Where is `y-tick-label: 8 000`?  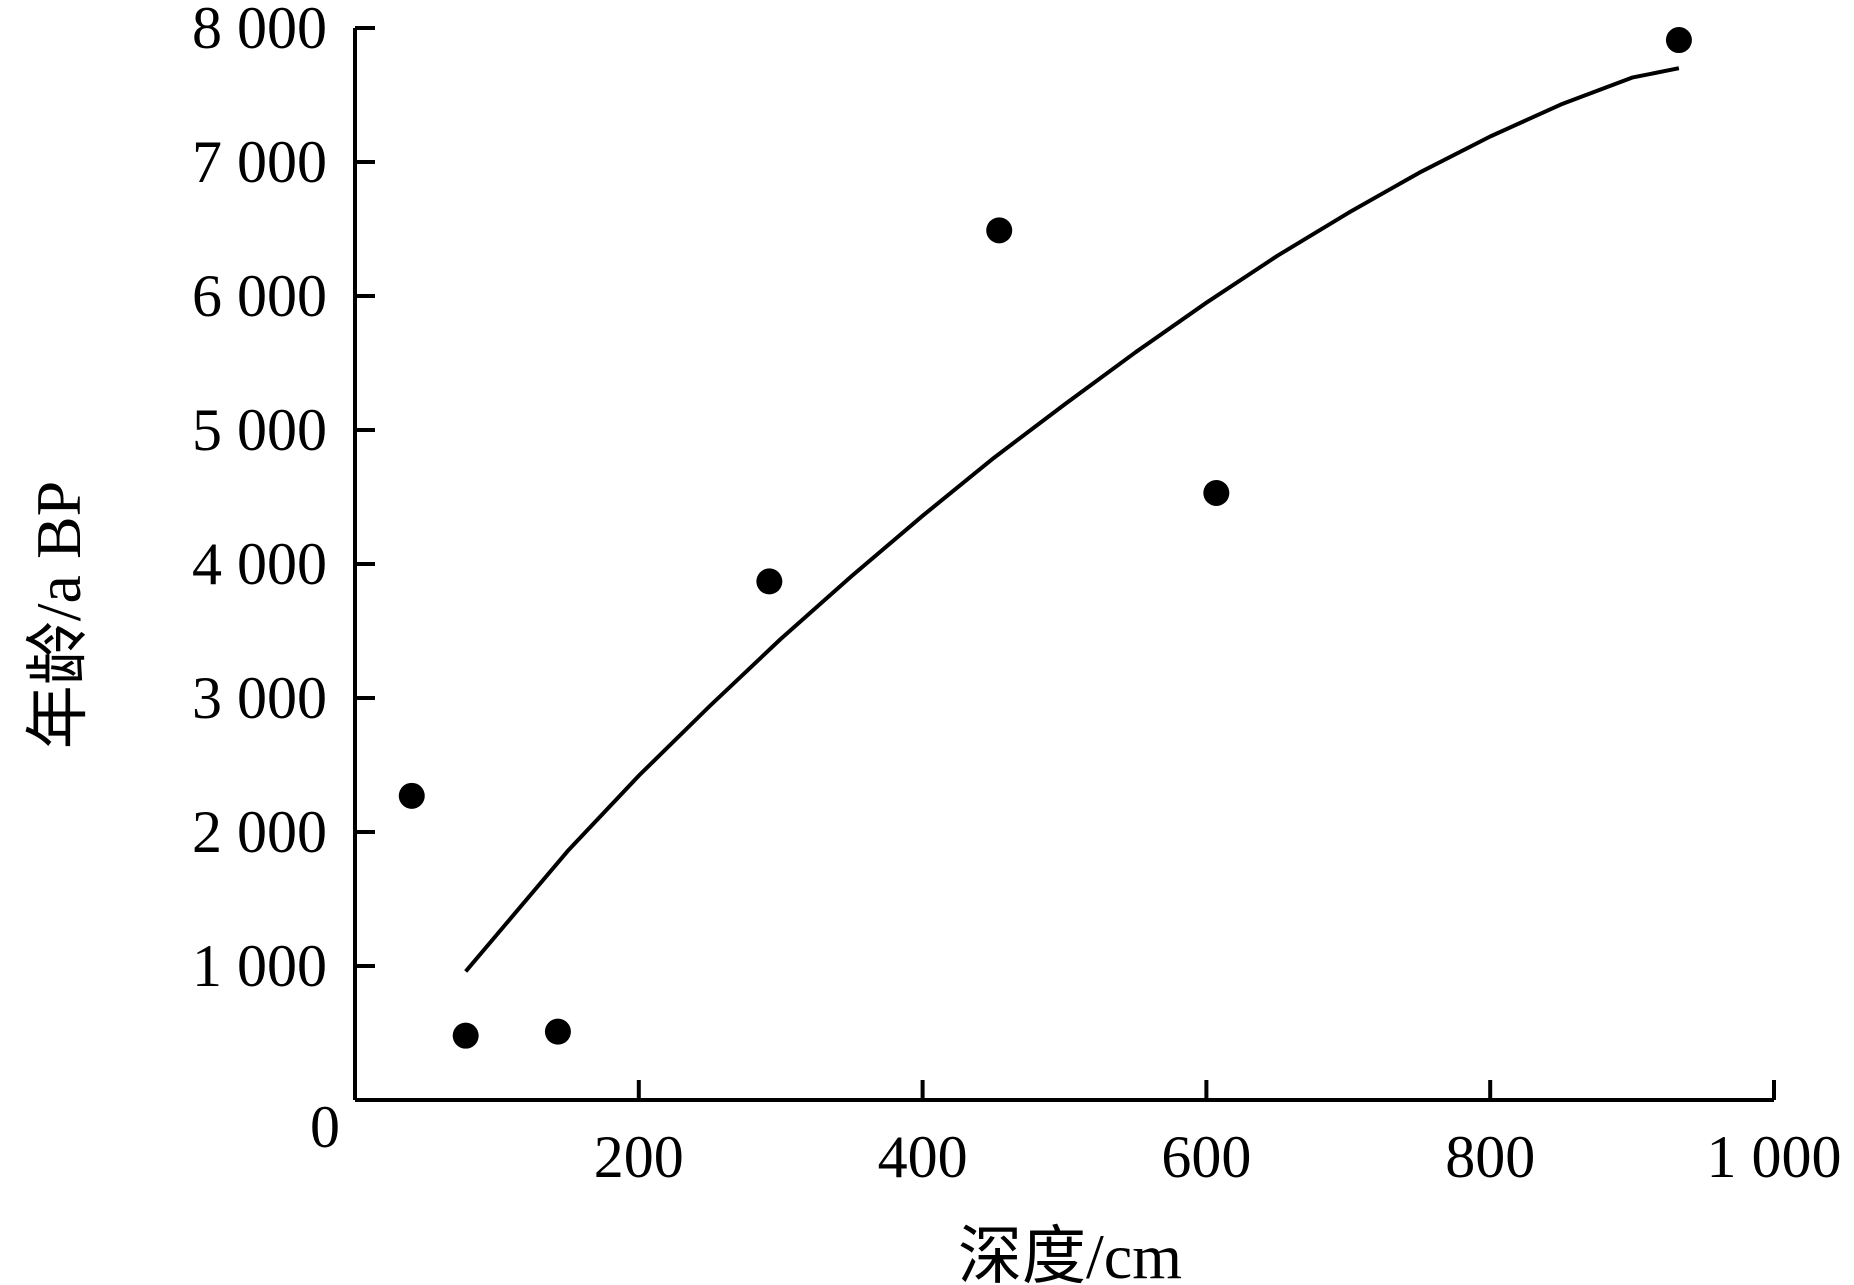 y-tick-label: 8 000 is located at coordinates (259, 30).